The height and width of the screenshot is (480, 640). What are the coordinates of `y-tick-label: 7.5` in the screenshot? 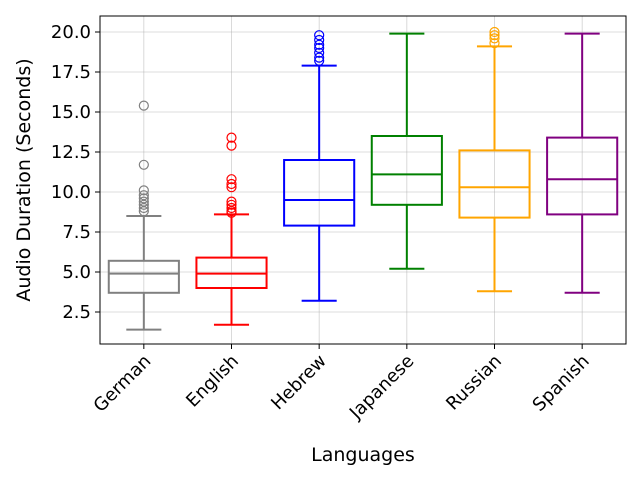 It's located at (76, 232).